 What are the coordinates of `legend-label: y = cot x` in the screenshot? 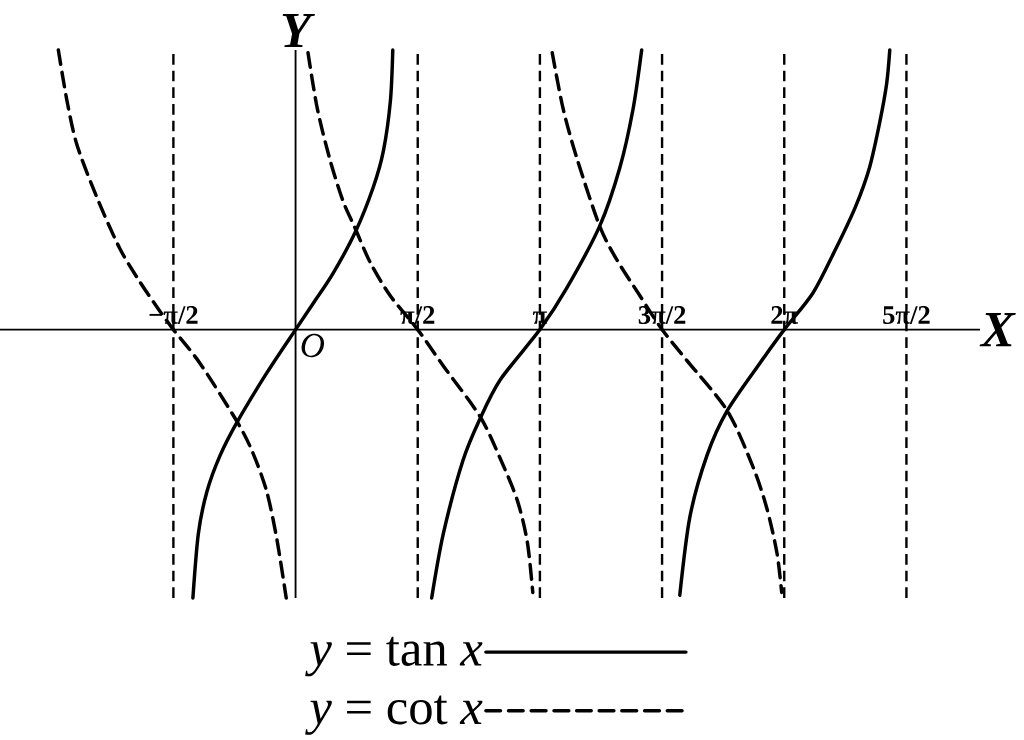 It's located at (394, 715).